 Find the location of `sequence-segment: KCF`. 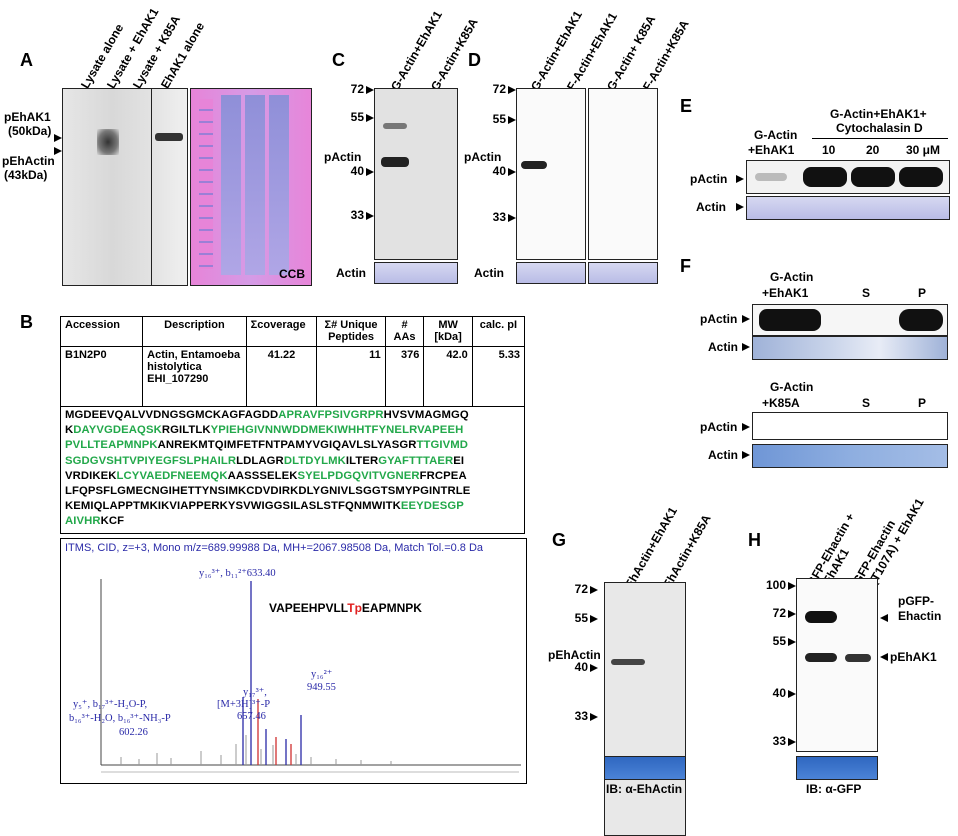

sequence-segment: KCF is located at coordinates (112, 521).